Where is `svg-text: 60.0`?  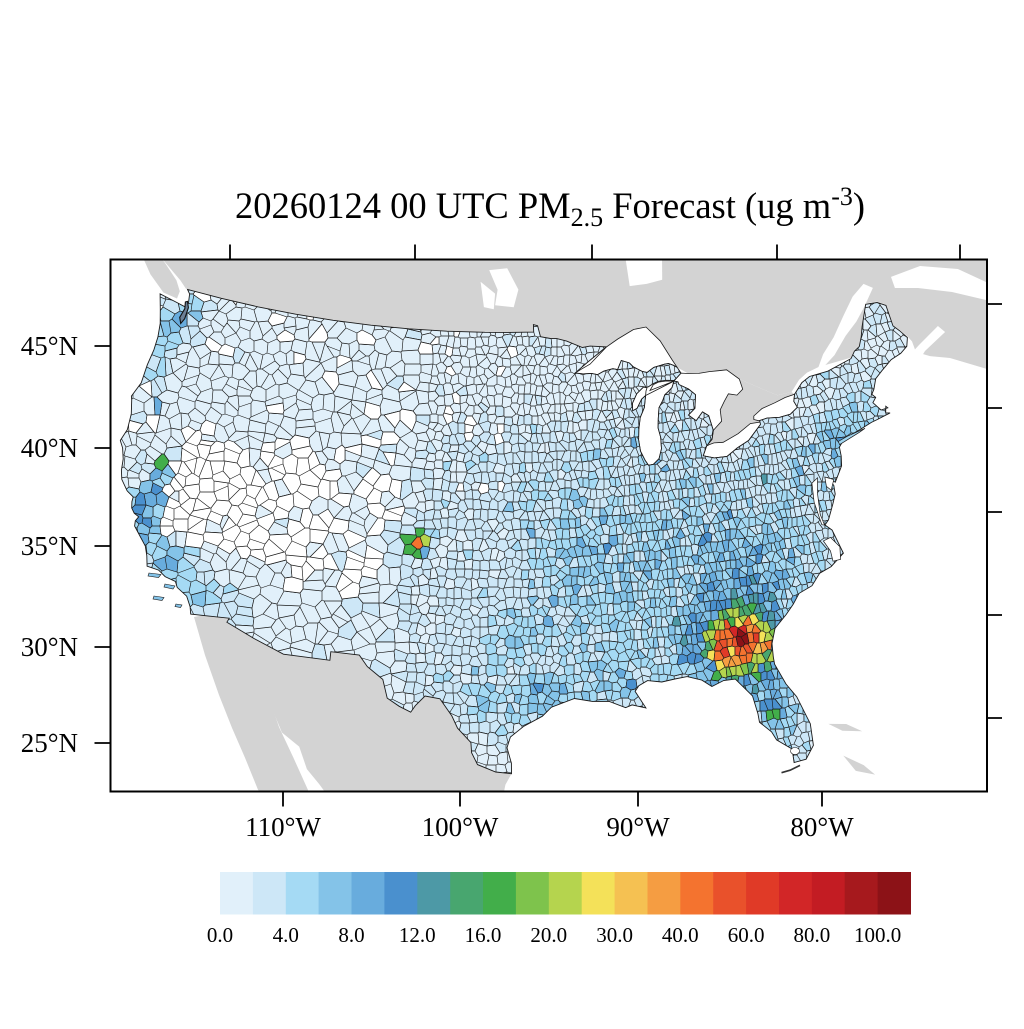
svg-text: 60.0 is located at coordinates (746, 935).